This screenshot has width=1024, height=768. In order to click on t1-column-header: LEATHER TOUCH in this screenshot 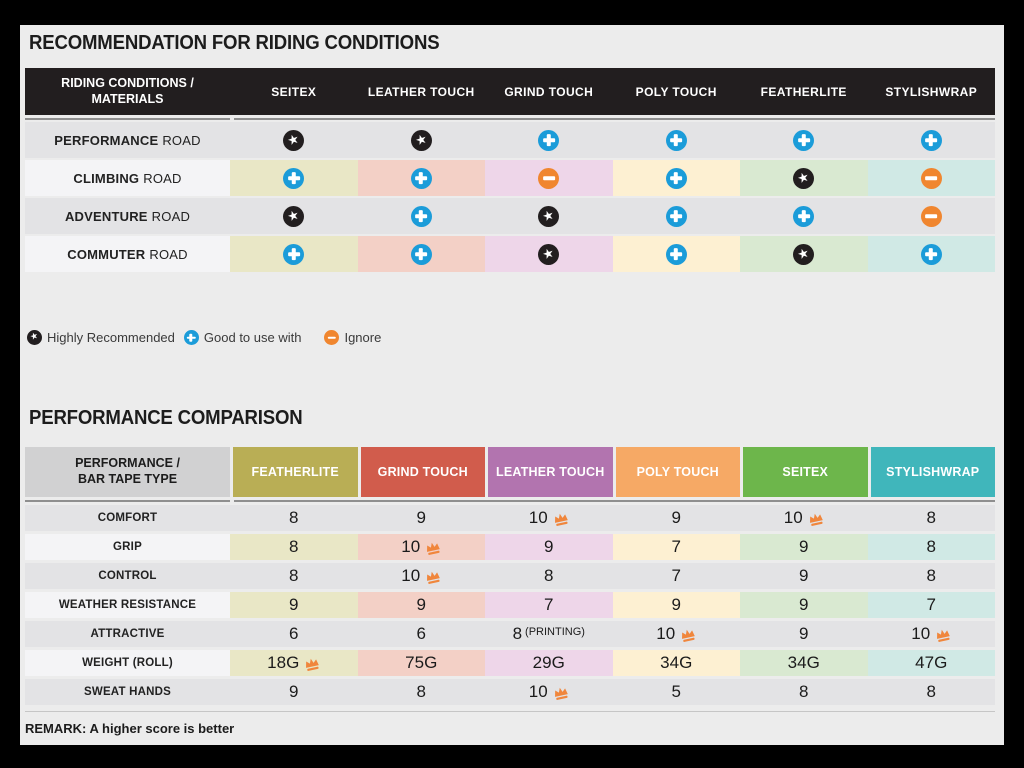, I will do `click(421, 91)`.